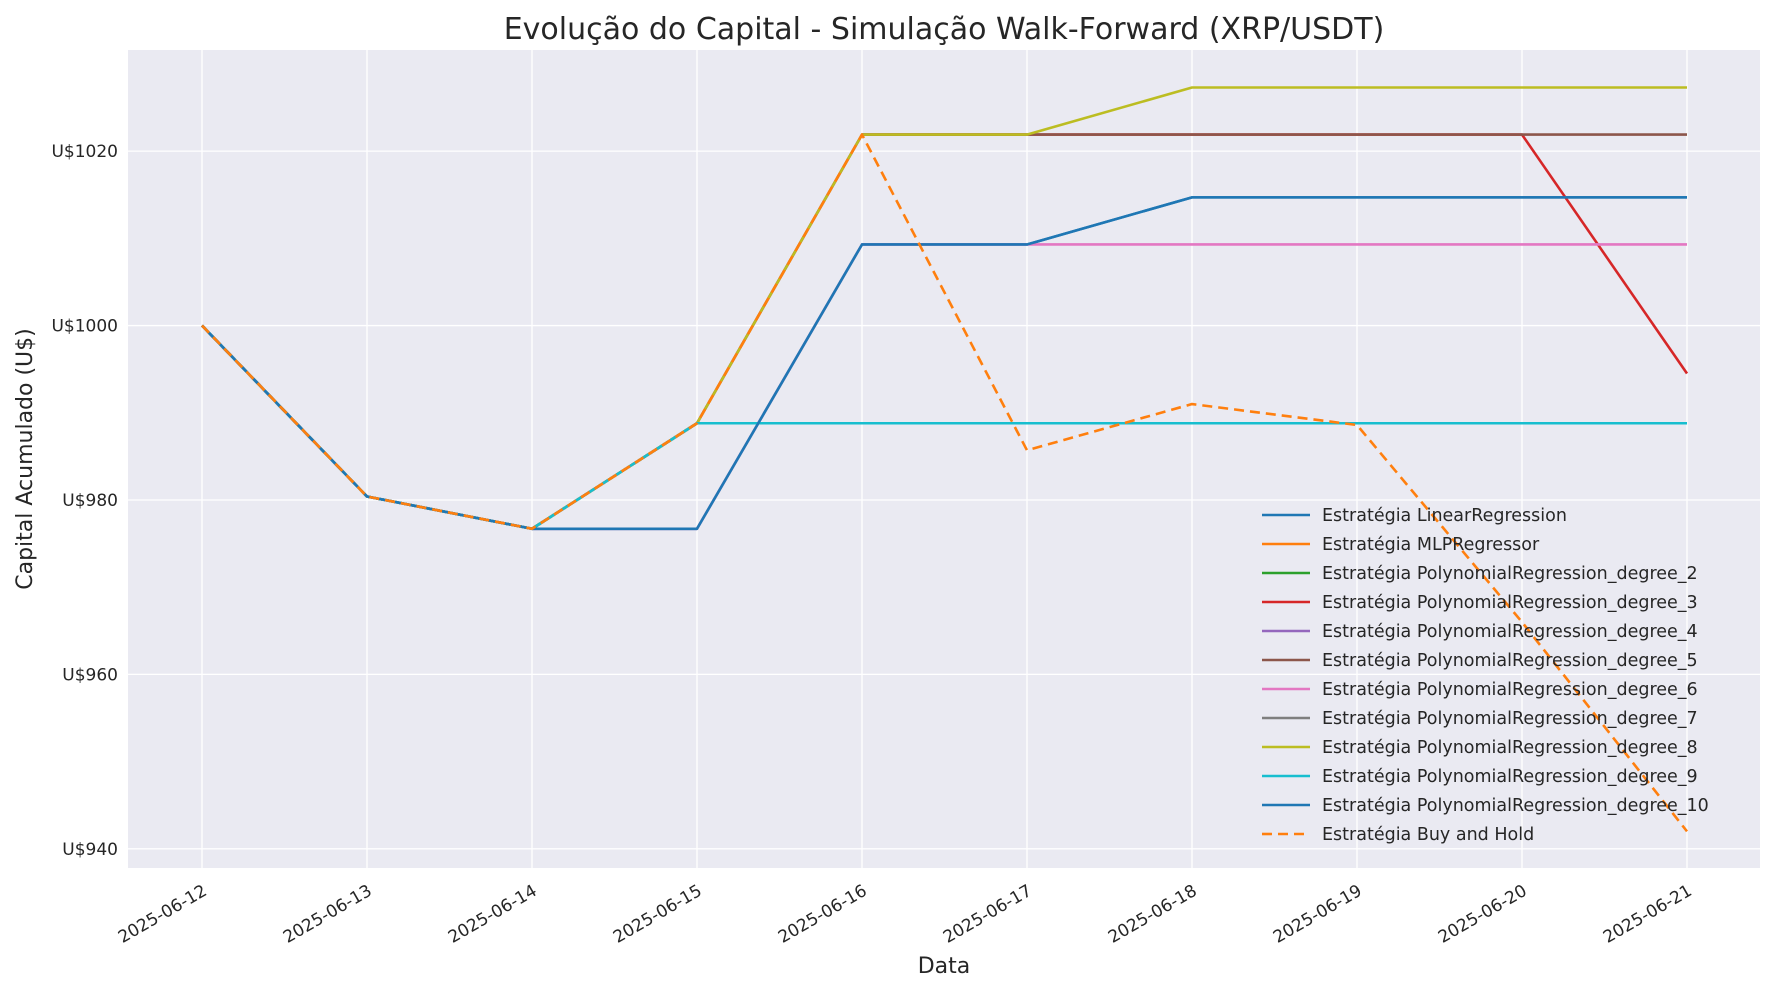 The image size is (1770, 991). Describe the element at coordinates (1510, 603) in the screenshot. I see `legend-entry: Estratégia PolynomialRegression_degree_3` at that location.